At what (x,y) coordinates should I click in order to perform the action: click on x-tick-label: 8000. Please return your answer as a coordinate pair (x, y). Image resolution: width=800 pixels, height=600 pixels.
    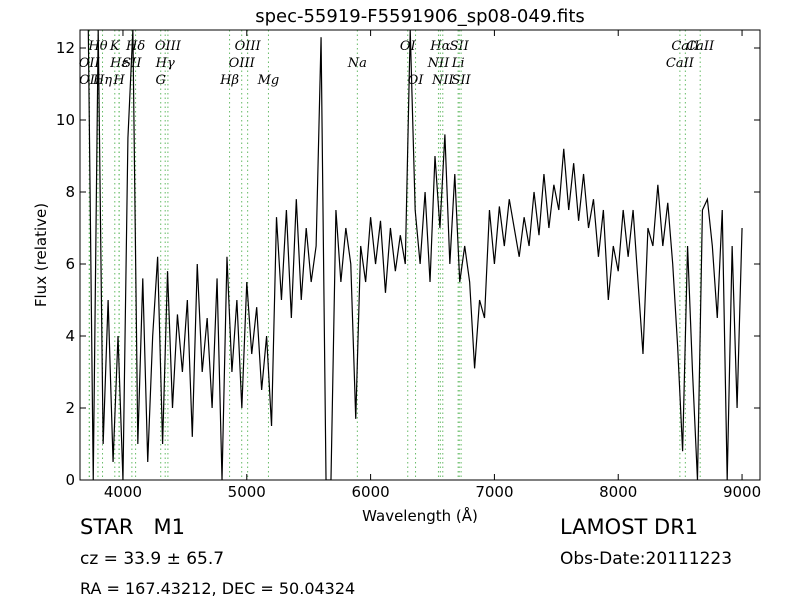
    Looking at the image, I should click on (618, 492).